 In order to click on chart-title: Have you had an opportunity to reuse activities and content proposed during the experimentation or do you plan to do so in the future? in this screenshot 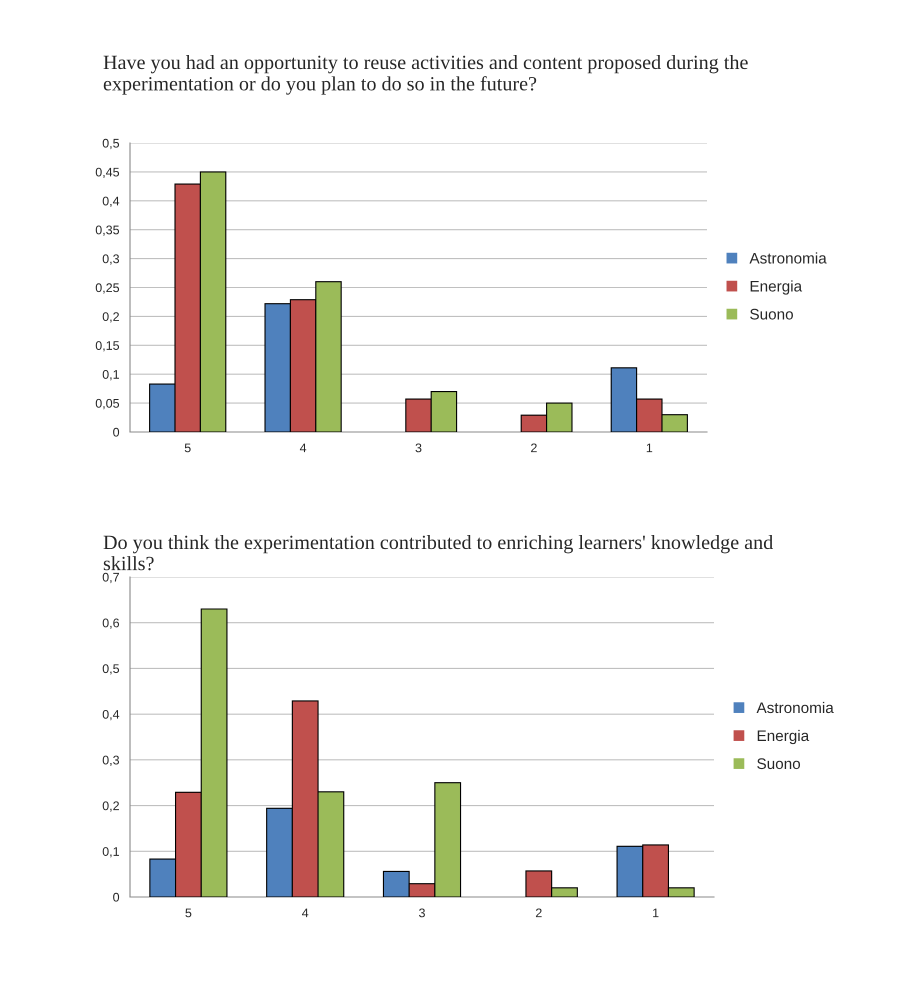, I will do `click(426, 75)`.